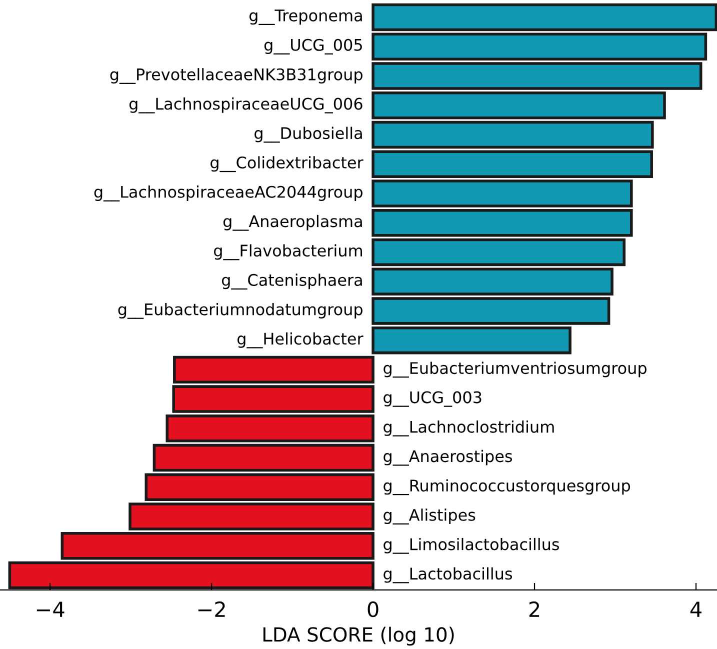 The height and width of the screenshot is (649, 717). I want to click on y-tick-label: g__Ruminococcustorquesgroup, so click(507, 487).